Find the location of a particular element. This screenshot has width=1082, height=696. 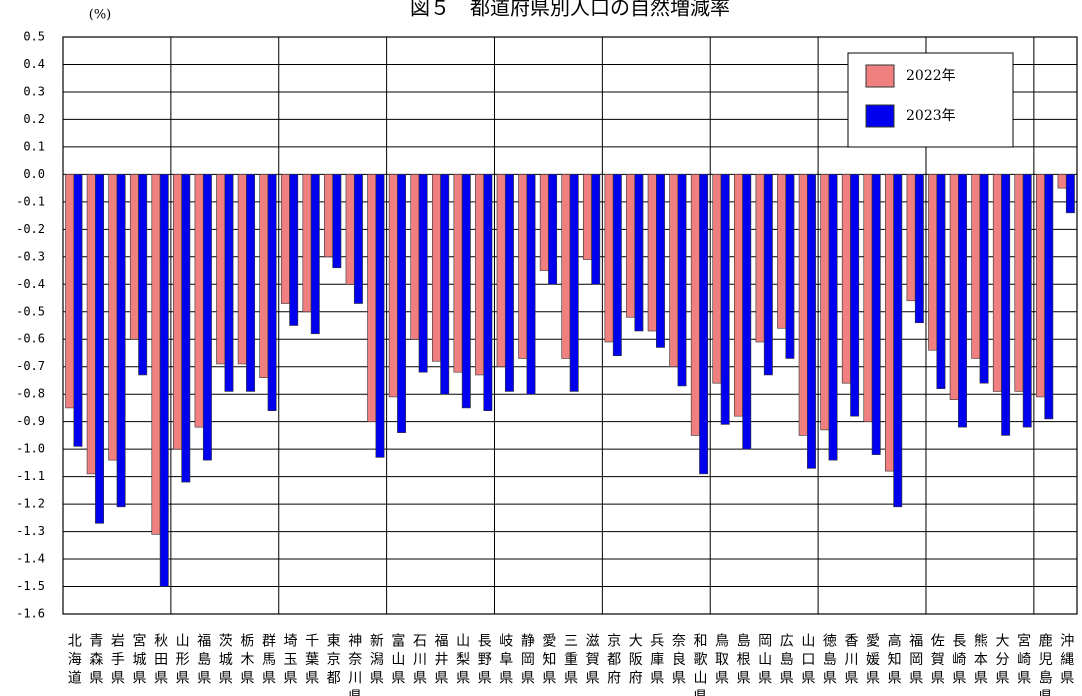

x-tick-label: 福井県 is located at coordinates (441, 661).